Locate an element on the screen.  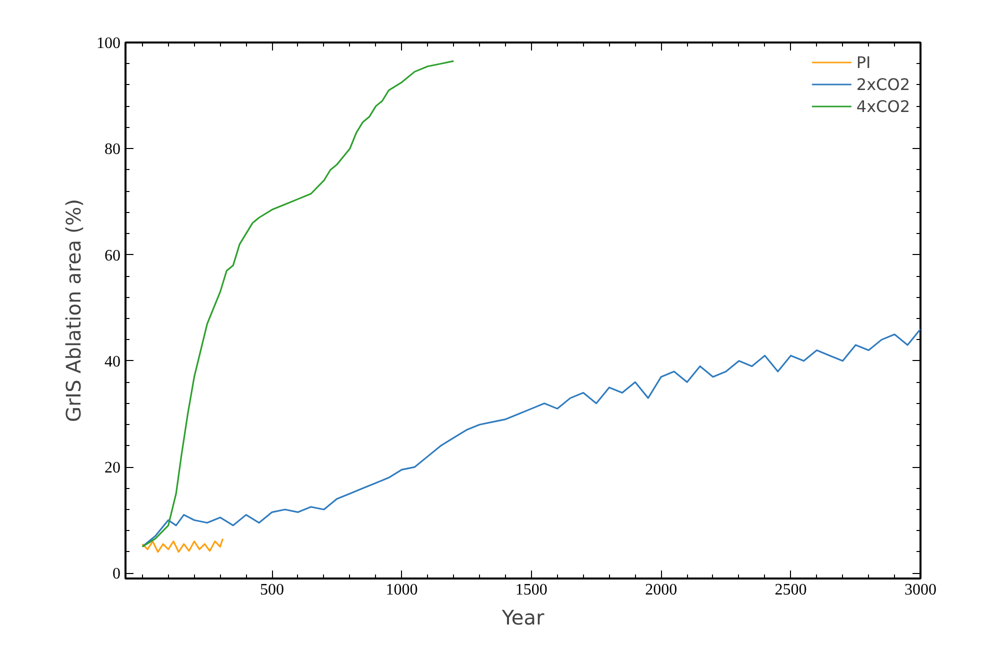
x-tick-label: 2500 is located at coordinates (790, 590).